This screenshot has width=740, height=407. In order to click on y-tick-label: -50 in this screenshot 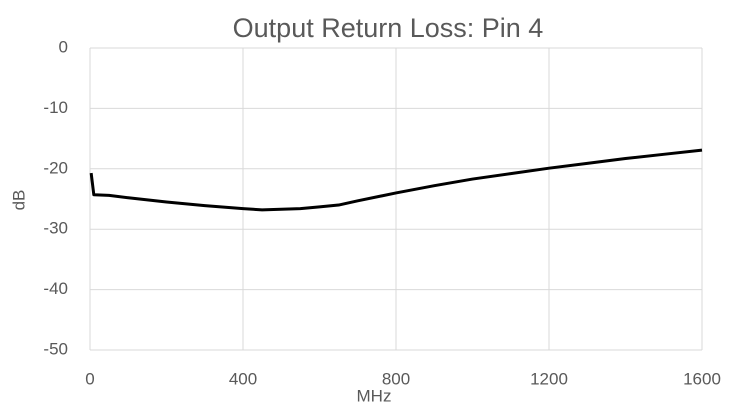, I will do `click(55, 348)`.